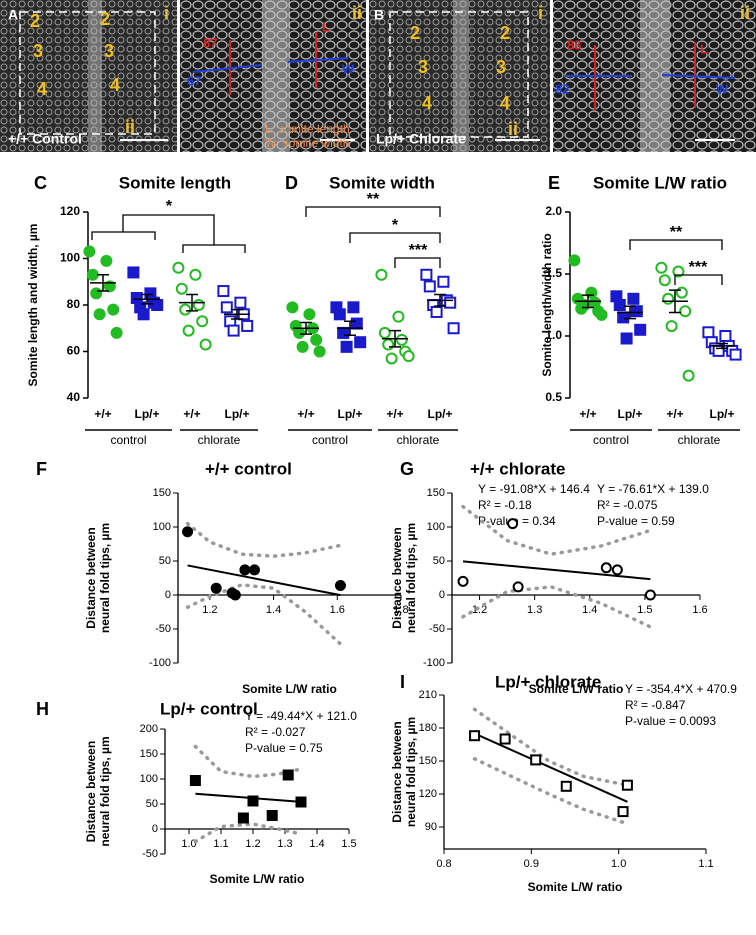  I want to click on x-tick-label: 1.6, so click(337, 610).